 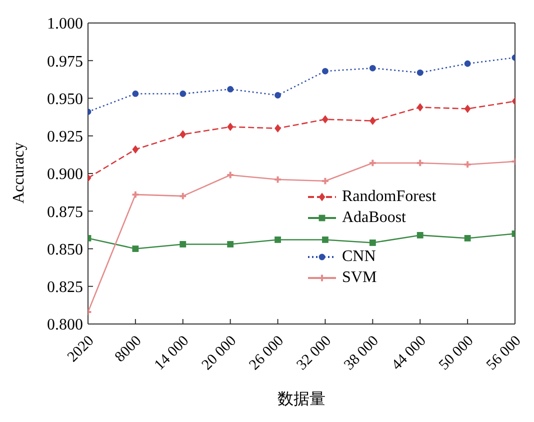 What do you see at coordinates (267, 353) in the screenshot?
I see `x-tick-label: 26 000` at bounding box center [267, 353].